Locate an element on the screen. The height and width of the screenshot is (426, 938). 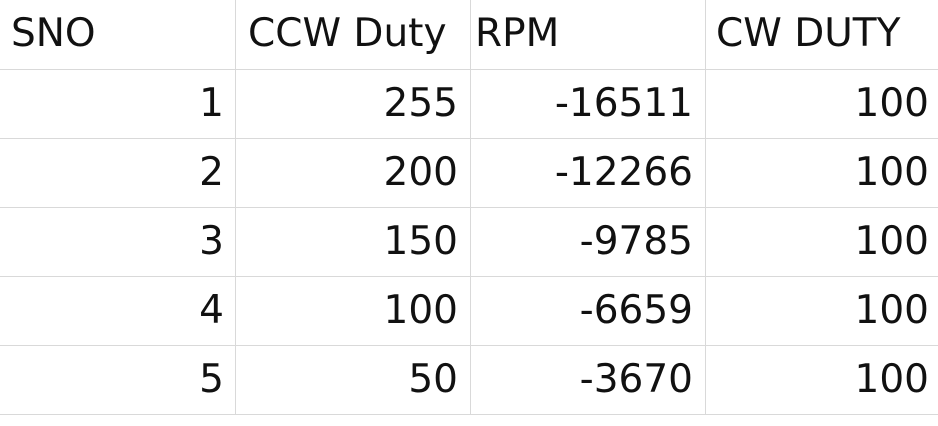
header-cell-rpm: RPM is located at coordinates (588, 35).